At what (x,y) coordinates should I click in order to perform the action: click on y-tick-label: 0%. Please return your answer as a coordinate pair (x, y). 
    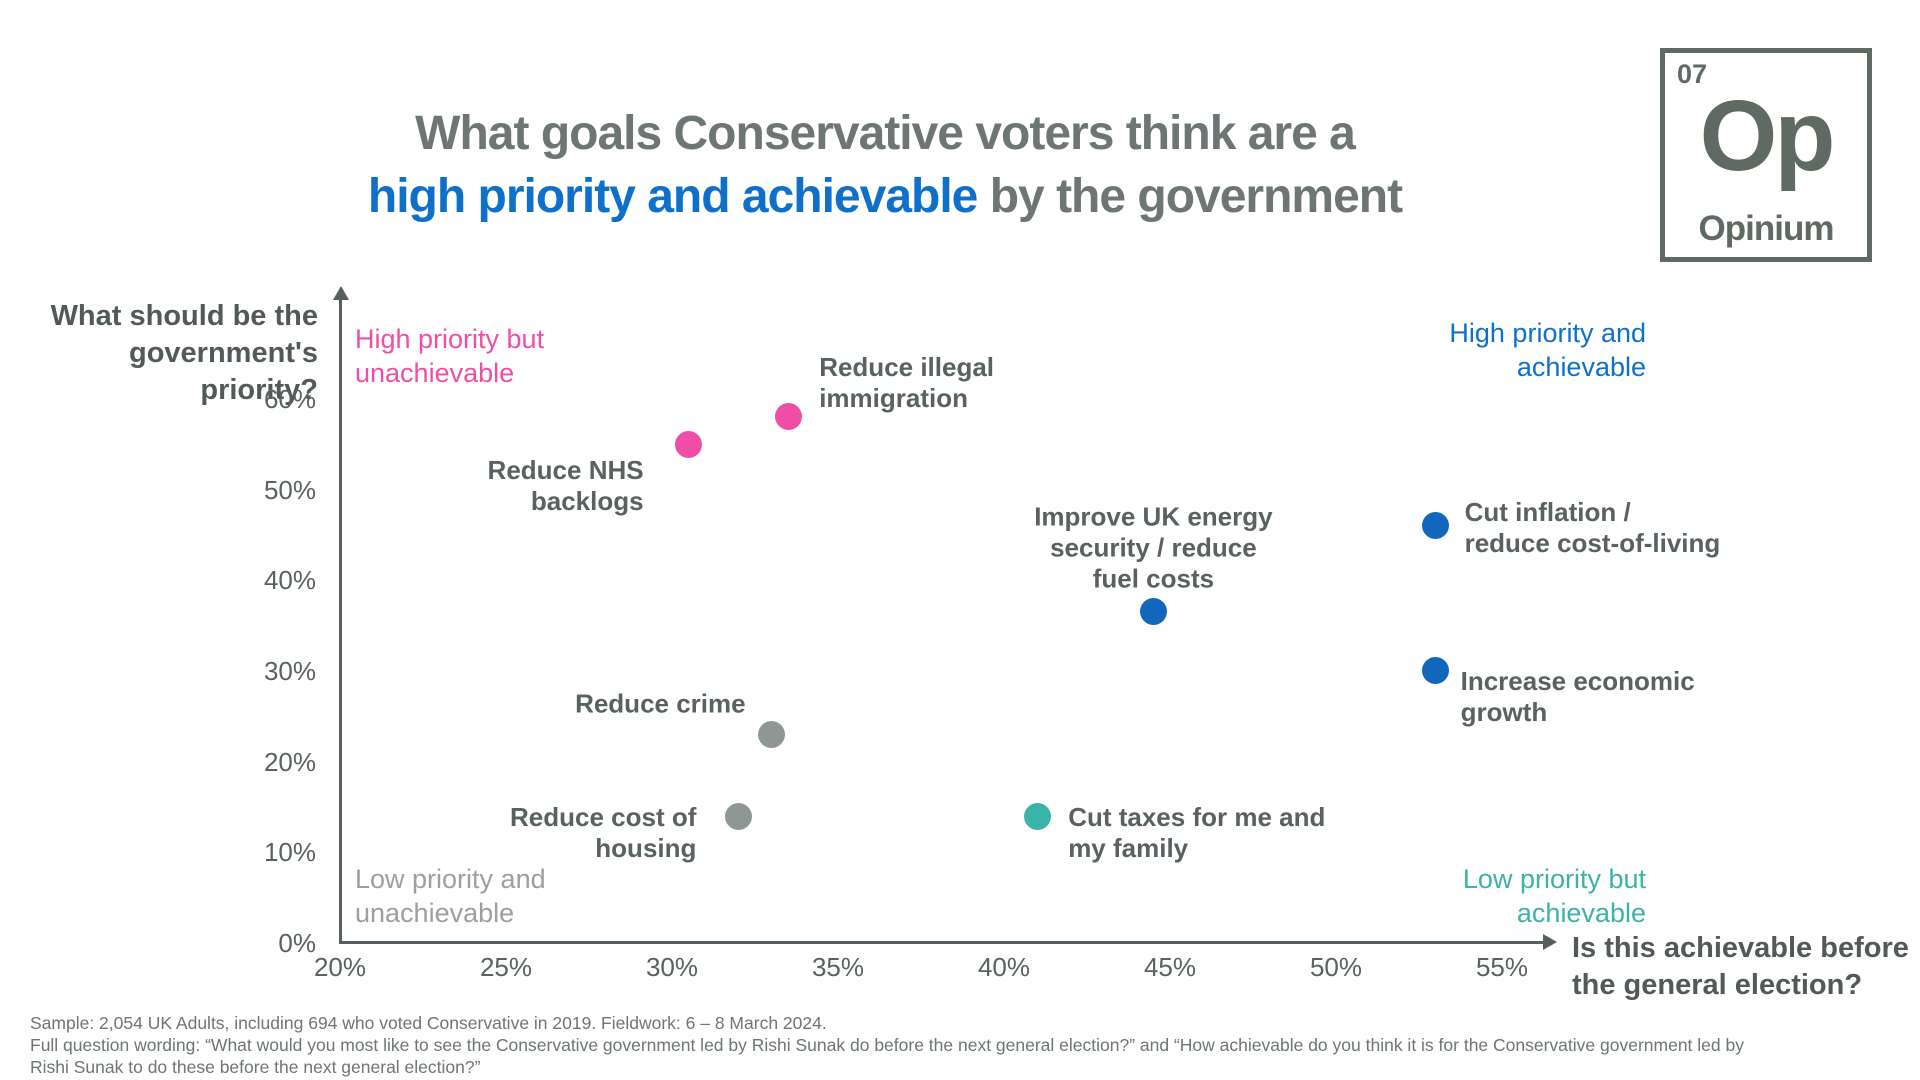
    Looking at the image, I should click on (297, 943).